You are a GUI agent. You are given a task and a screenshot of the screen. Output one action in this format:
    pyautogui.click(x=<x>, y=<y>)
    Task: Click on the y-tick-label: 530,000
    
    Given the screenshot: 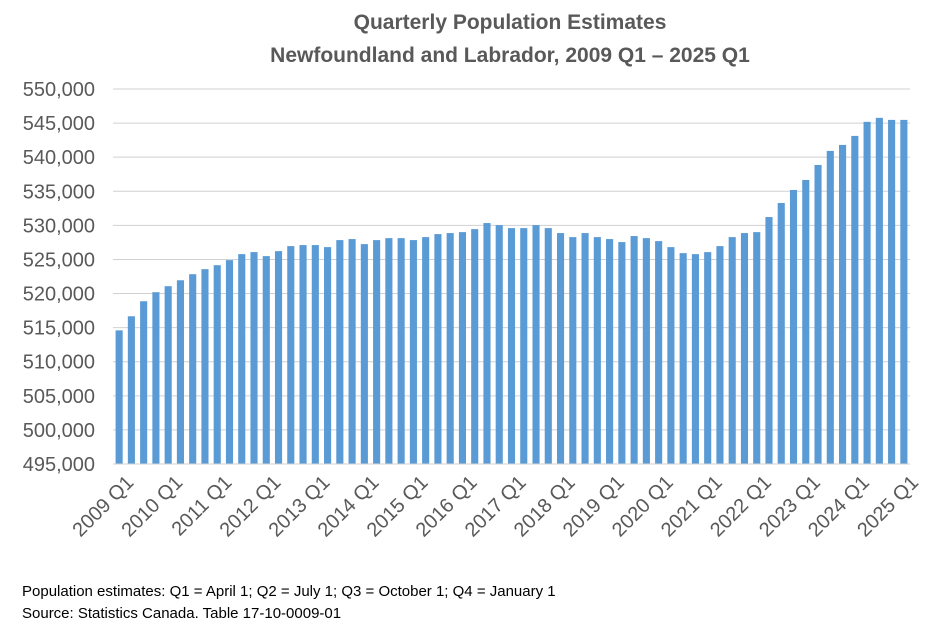 What is the action you would take?
    pyautogui.click(x=59, y=226)
    